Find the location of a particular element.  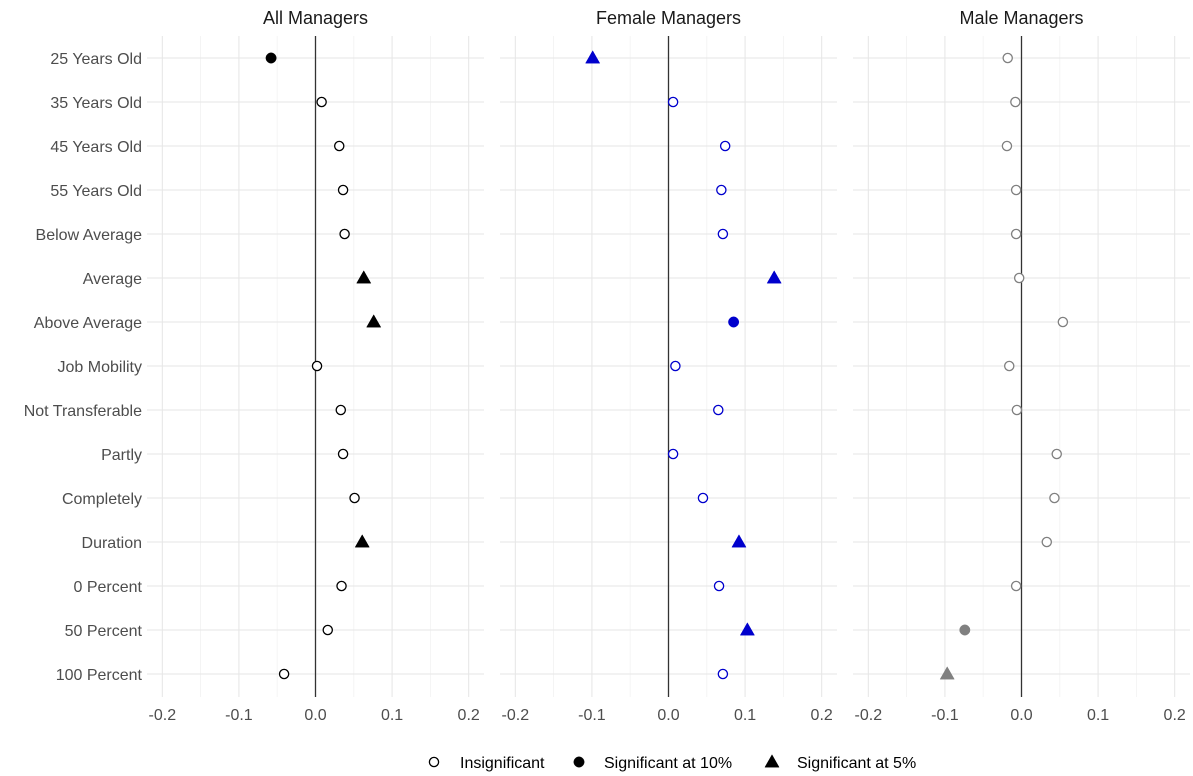

legend-label: Significant at 10% is located at coordinates (668, 763).